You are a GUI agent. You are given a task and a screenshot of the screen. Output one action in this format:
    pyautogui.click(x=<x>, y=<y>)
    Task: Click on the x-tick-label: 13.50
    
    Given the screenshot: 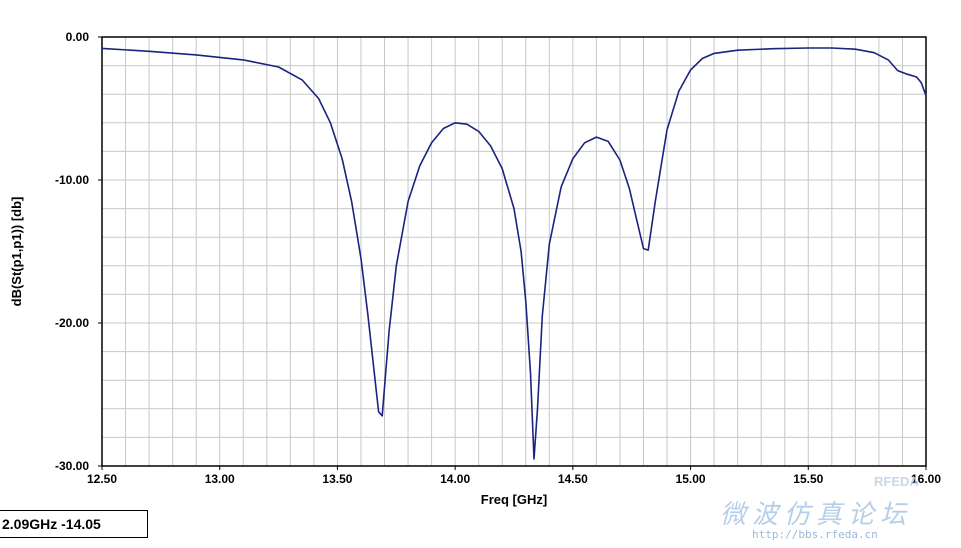 What is the action you would take?
    pyautogui.click(x=337, y=479)
    